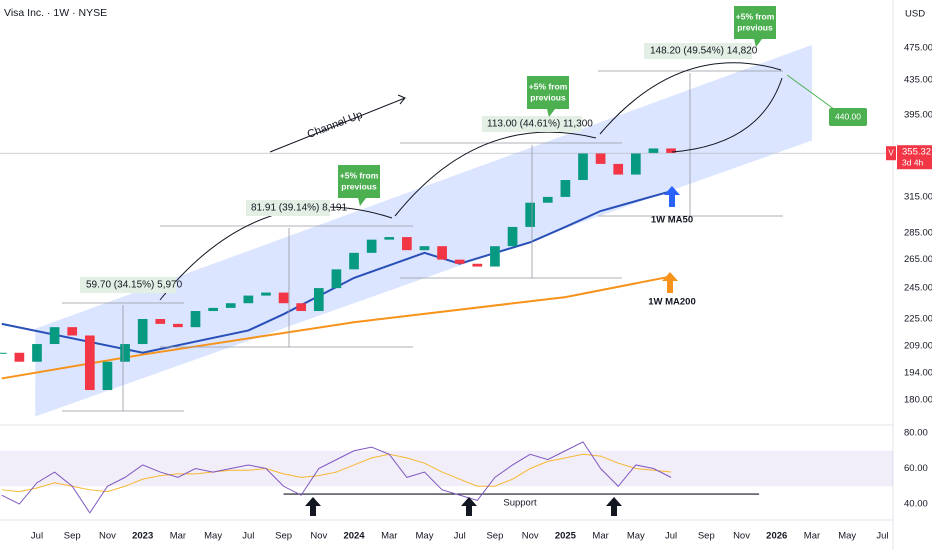 The width and height of the screenshot is (932, 550). Describe the element at coordinates (918, 288) in the screenshot. I see `y-tick-label: 245.00` at that location.